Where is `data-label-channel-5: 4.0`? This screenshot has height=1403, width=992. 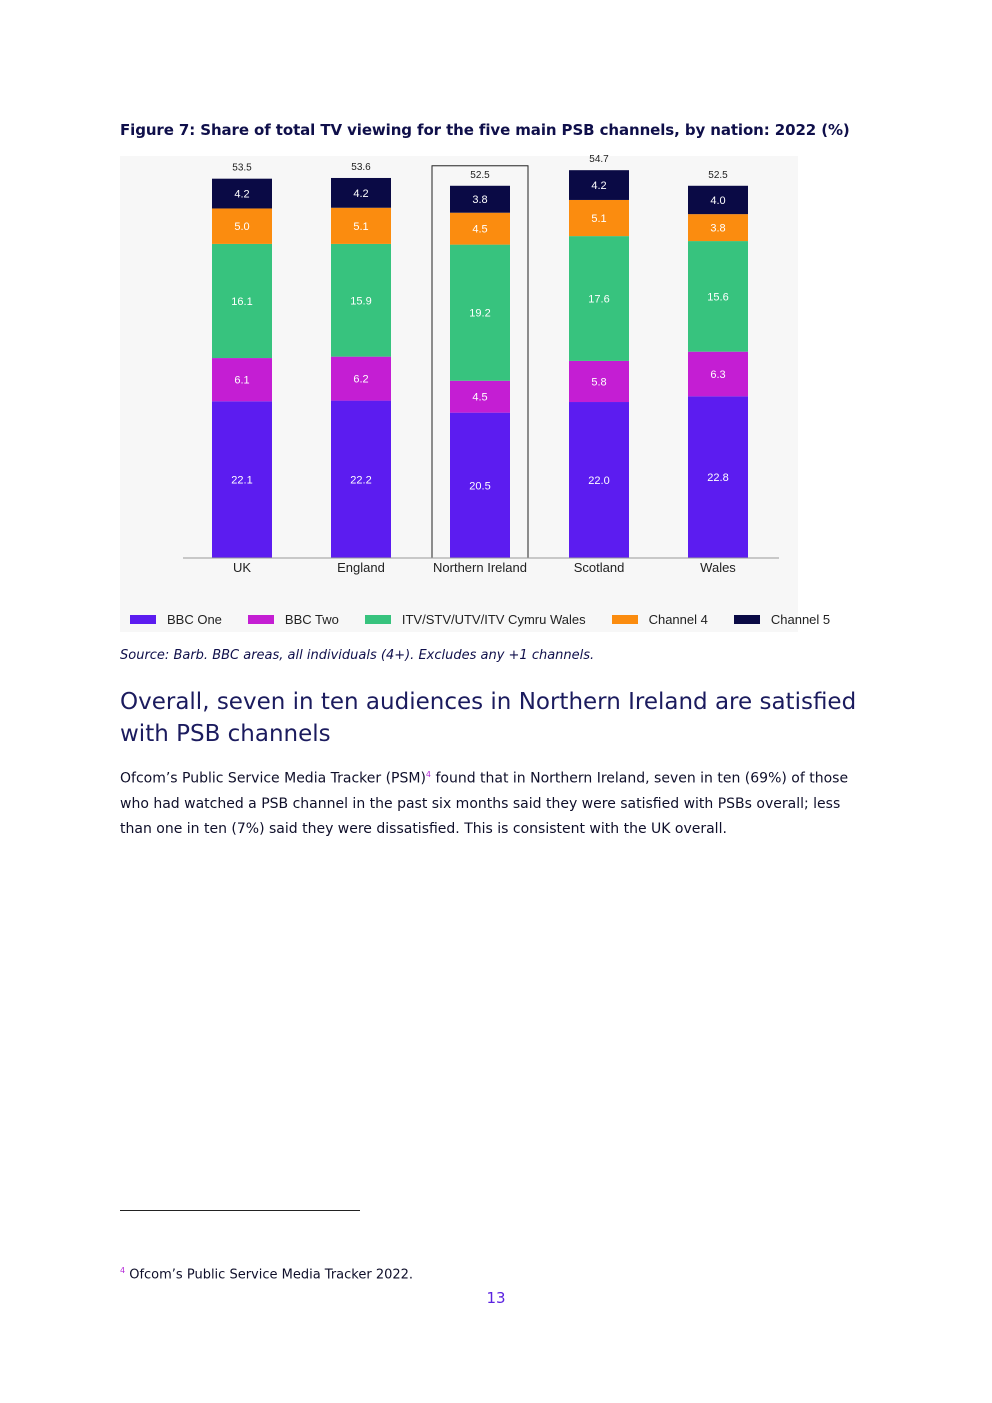
data-label-channel-5: 4.0 is located at coordinates (717, 201).